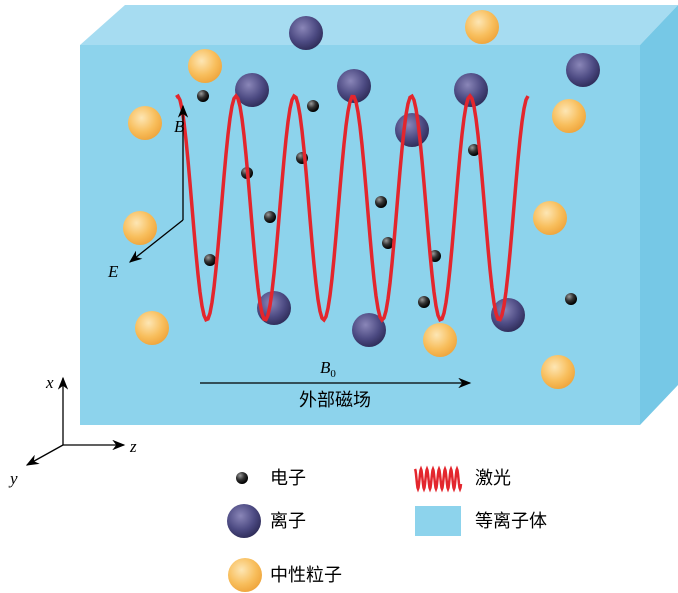 The width and height of the screenshot is (678, 593). What do you see at coordinates (113, 271) in the screenshot?
I see `e-label: E` at bounding box center [113, 271].